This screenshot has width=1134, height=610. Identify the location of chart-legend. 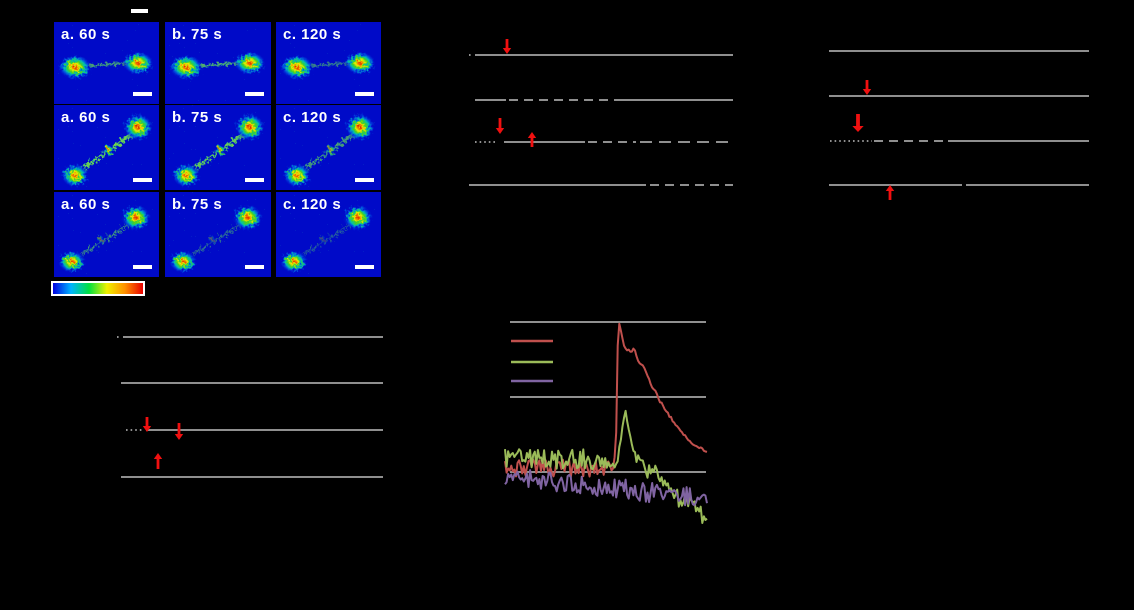
(532, 361).